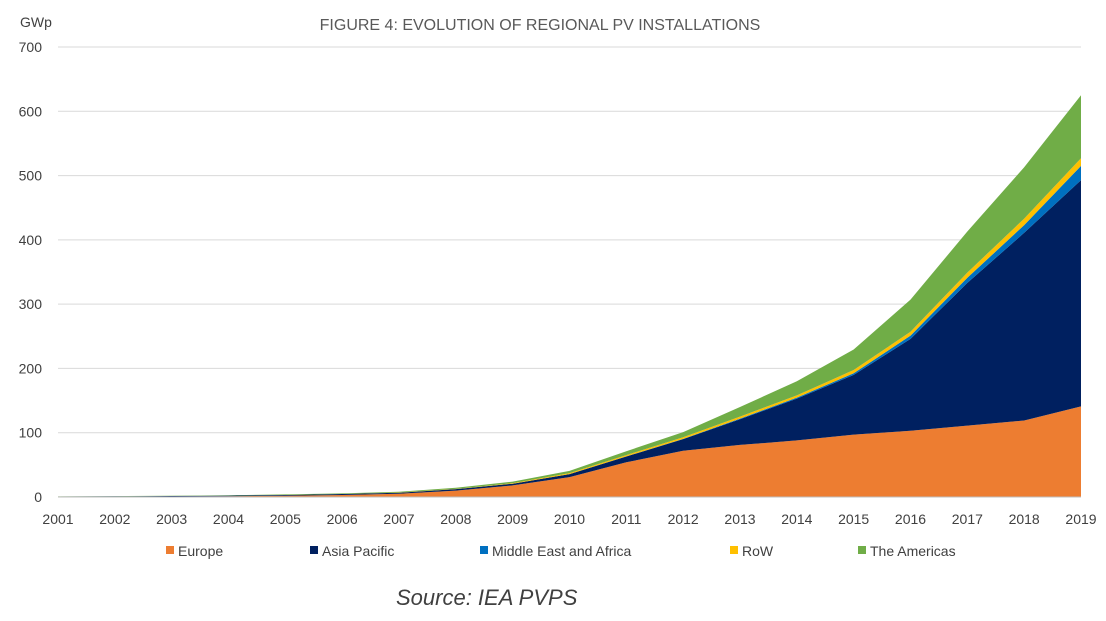  What do you see at coordinates (358, 551) in the screenshot?
I see `legend-label: Asia Pacific` at bounding box center [358, 551].